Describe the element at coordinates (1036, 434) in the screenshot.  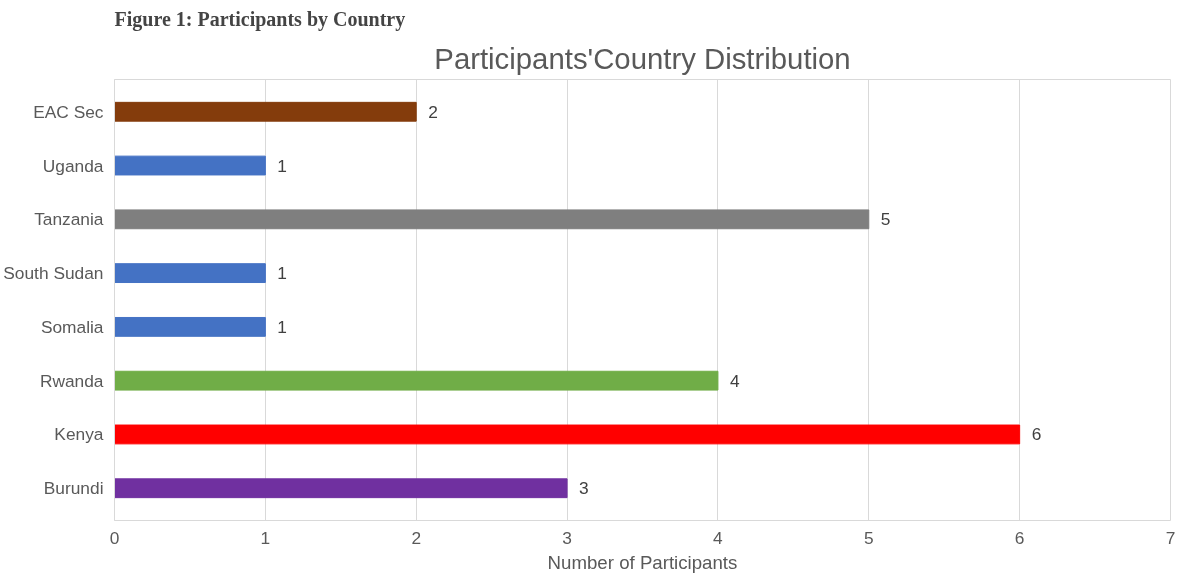
I see `data-label: 6` at that location.